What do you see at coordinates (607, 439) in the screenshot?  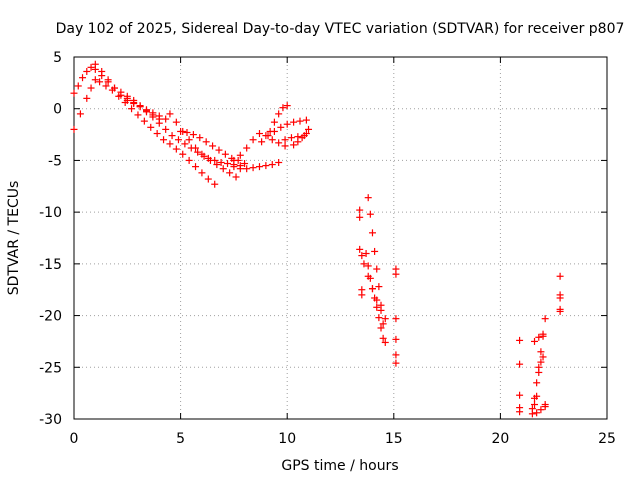 I see `x-tick-label: 25` at bounding box center [607, 439].